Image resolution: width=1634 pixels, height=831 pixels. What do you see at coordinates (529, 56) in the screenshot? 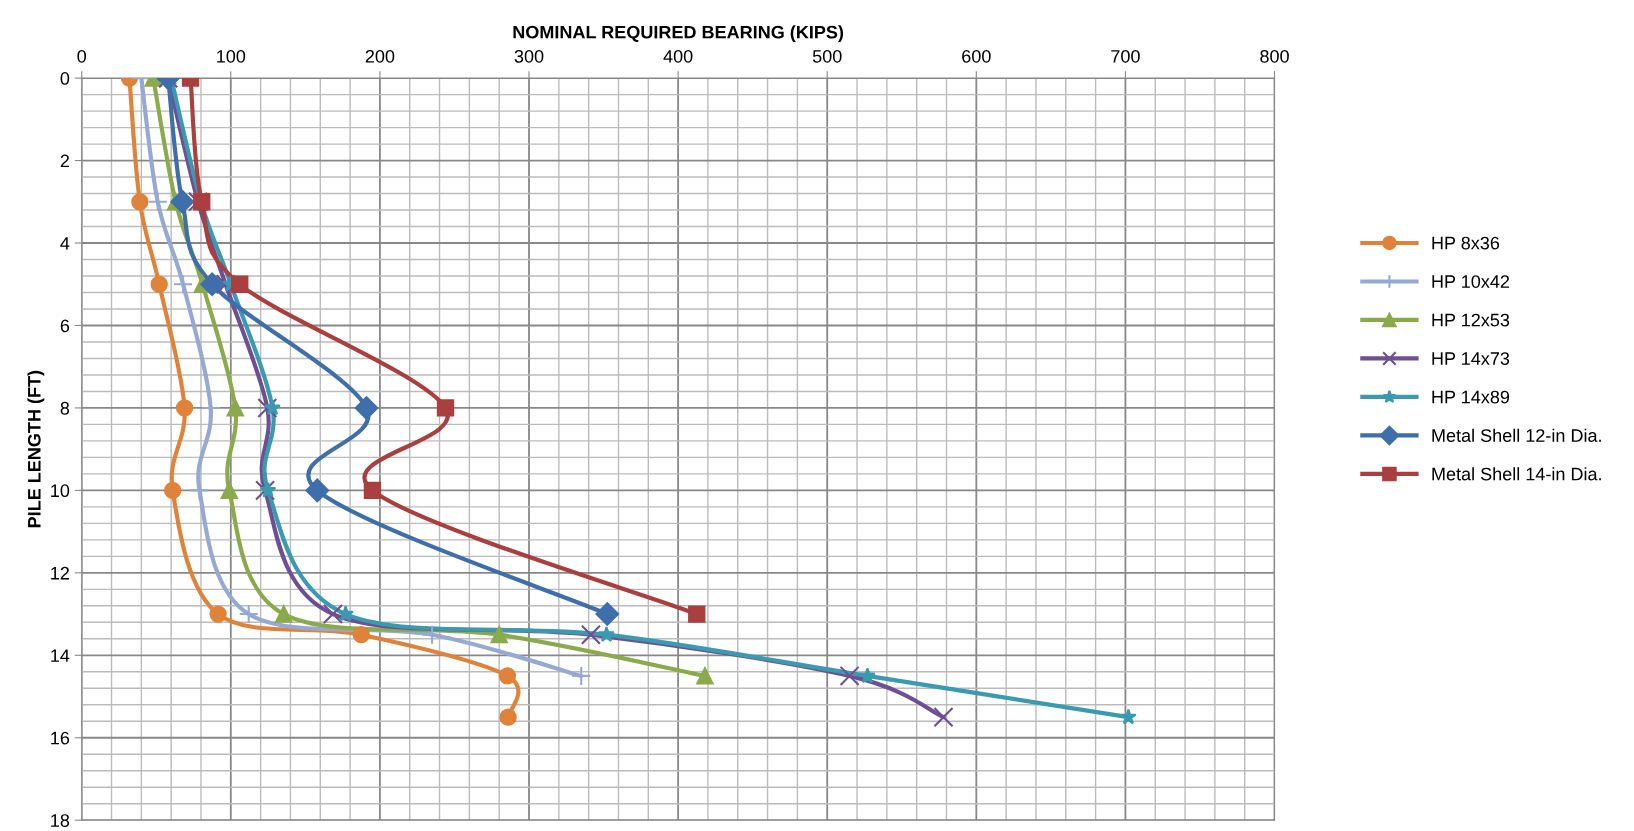
I see `x-tick-label: 300` at bounding box center [529, 56].